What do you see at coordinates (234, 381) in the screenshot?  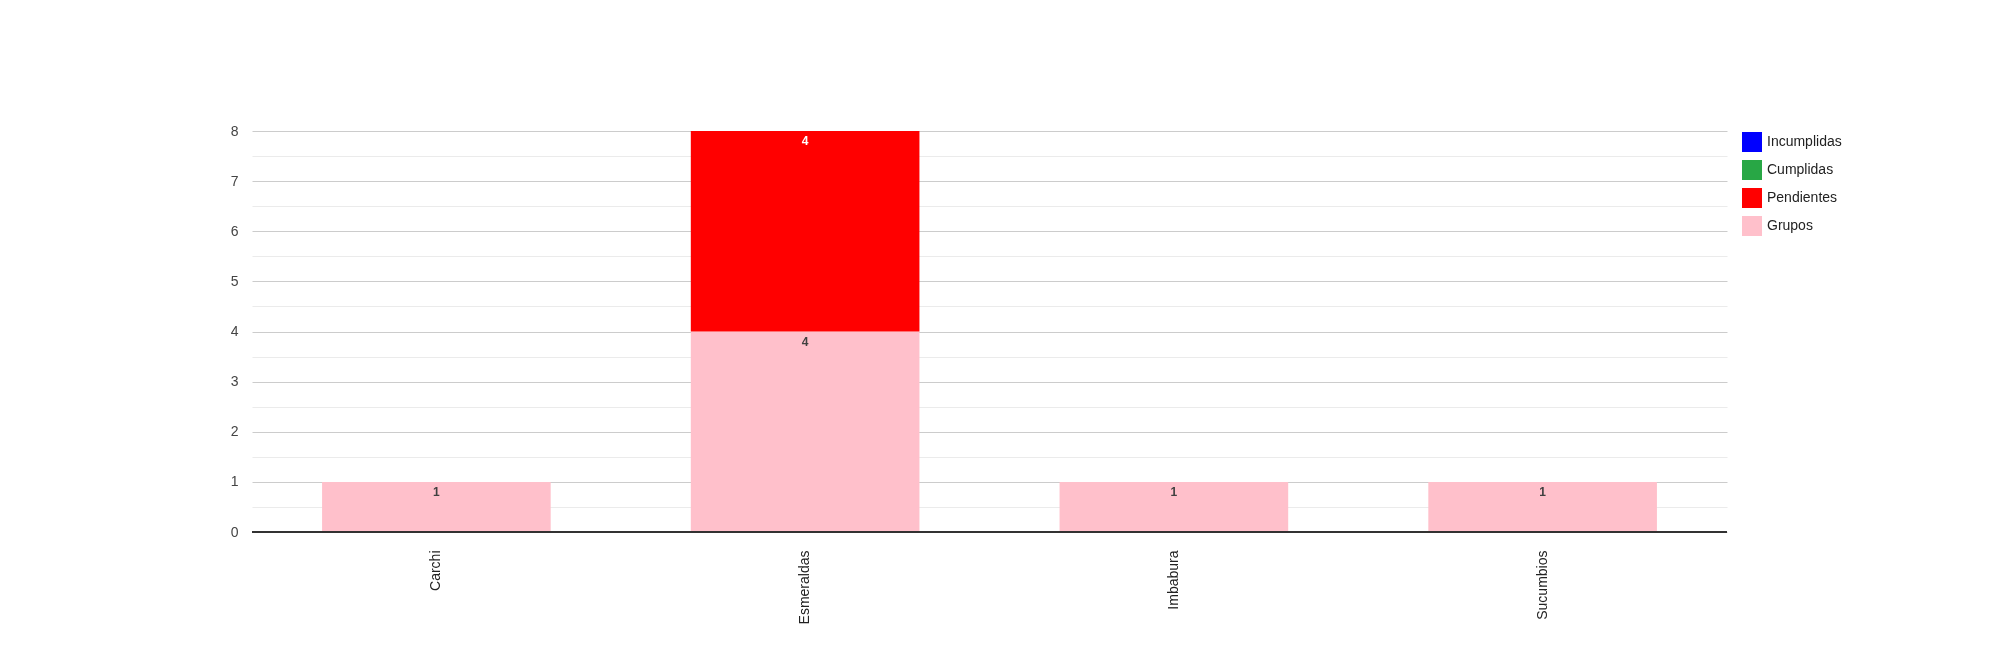 I see `y-tick-label: 3` at bounding box center [234, 381].